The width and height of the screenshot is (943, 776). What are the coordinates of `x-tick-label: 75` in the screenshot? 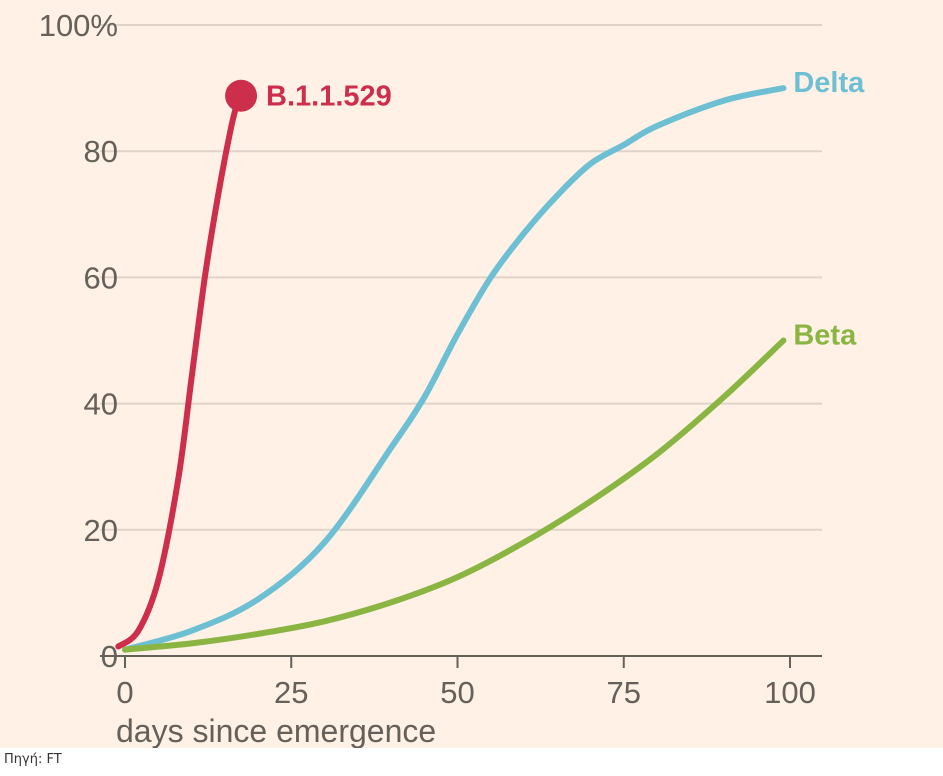 It's located at (624, 692).